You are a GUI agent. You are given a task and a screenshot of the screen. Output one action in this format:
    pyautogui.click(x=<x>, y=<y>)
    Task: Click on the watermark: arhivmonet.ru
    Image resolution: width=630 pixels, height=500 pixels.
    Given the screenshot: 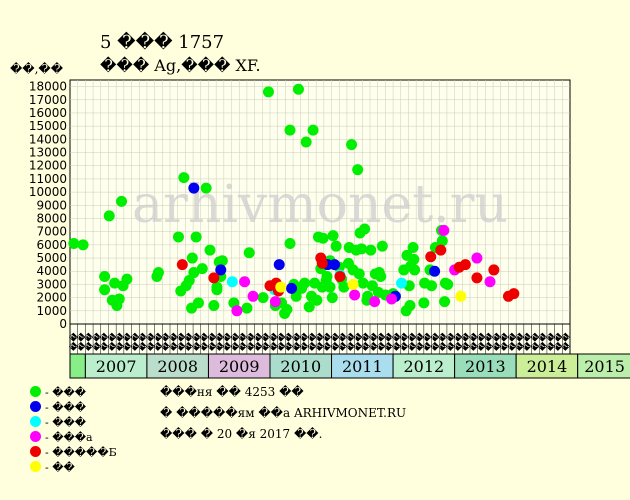 What is the action you would take?
    pyautogui.click(x=320, y=205)
    